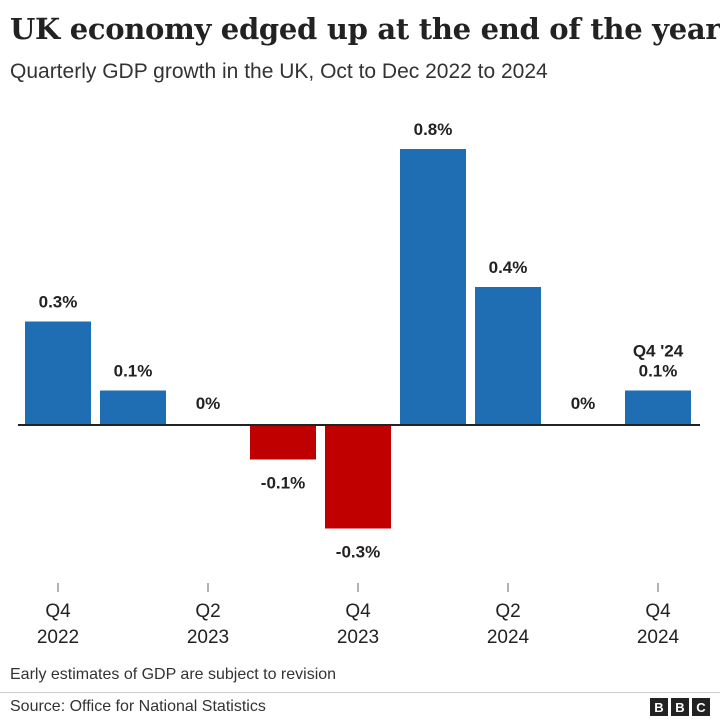 The width and height of the screenshot is (720, 720). I want to click on bbc-logo: B B C, so click(680, 707).